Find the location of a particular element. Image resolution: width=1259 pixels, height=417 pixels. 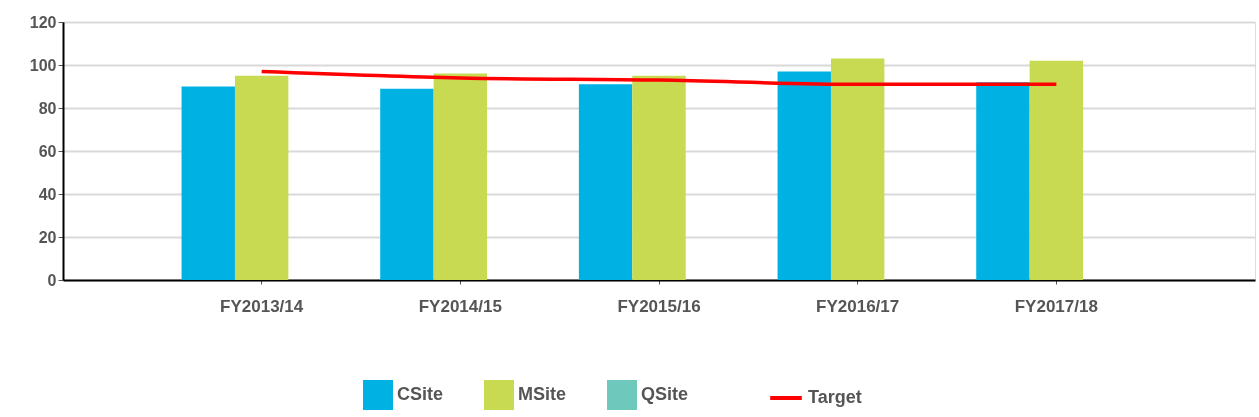

y-tick-label: 20 is located at coordinates (47, 237).